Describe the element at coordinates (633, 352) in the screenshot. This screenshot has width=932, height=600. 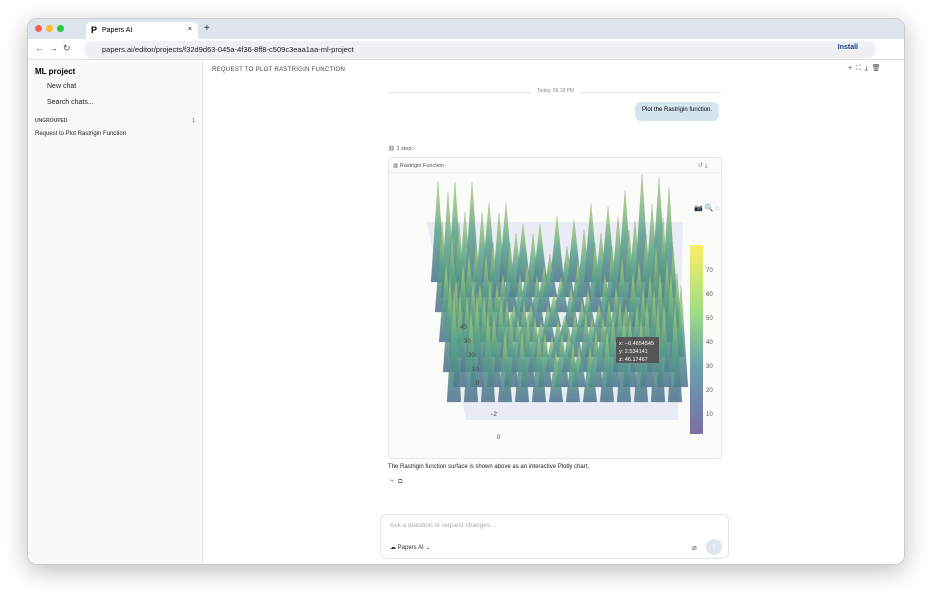
I see `hover-line: y: 2.534141` at that location.